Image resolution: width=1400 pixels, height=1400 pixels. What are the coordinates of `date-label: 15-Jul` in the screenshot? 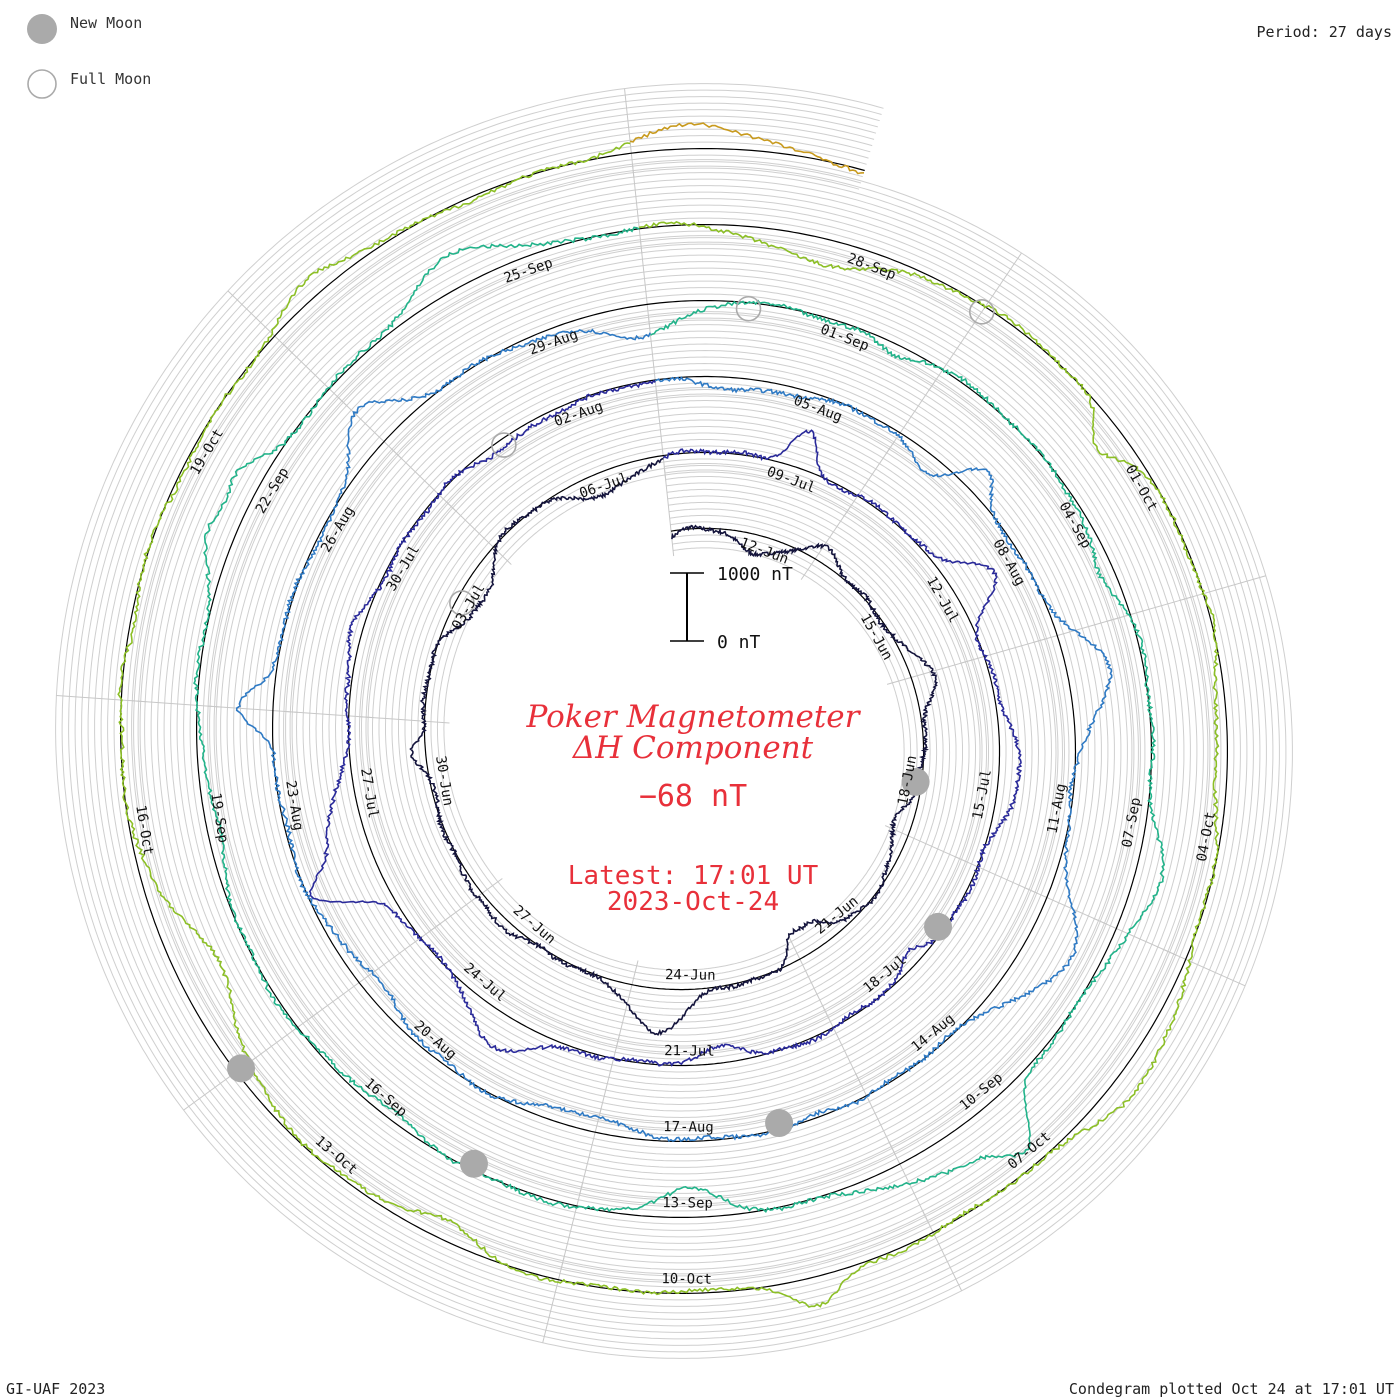 It's located at (982, 794).